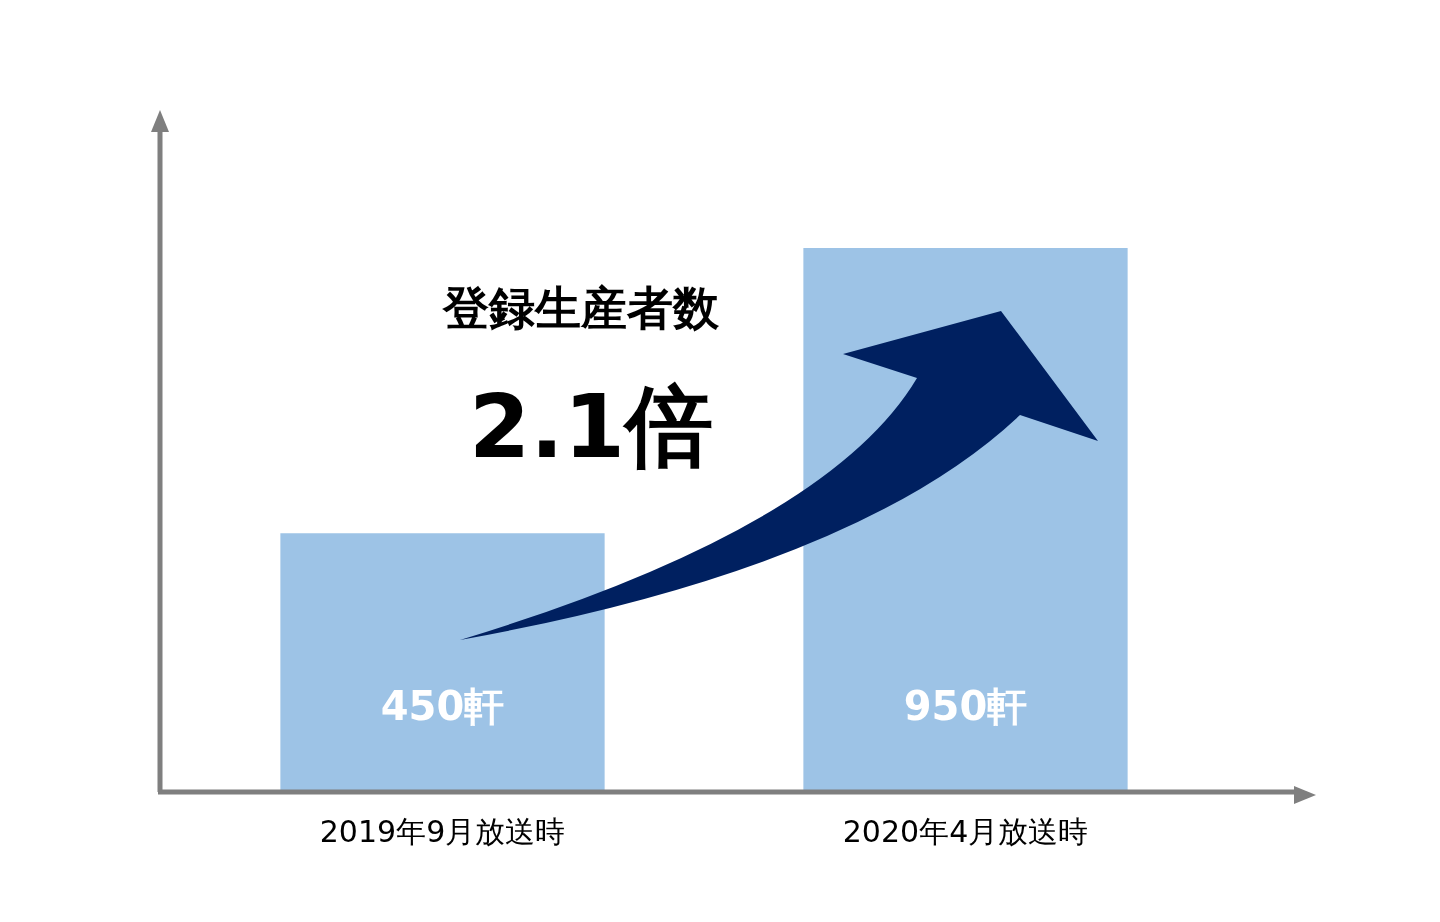 The image size is (1440, 922). Describe the element at coordinates (442, 706) in the screenshot. I see `data-label: 450軒` at that location.